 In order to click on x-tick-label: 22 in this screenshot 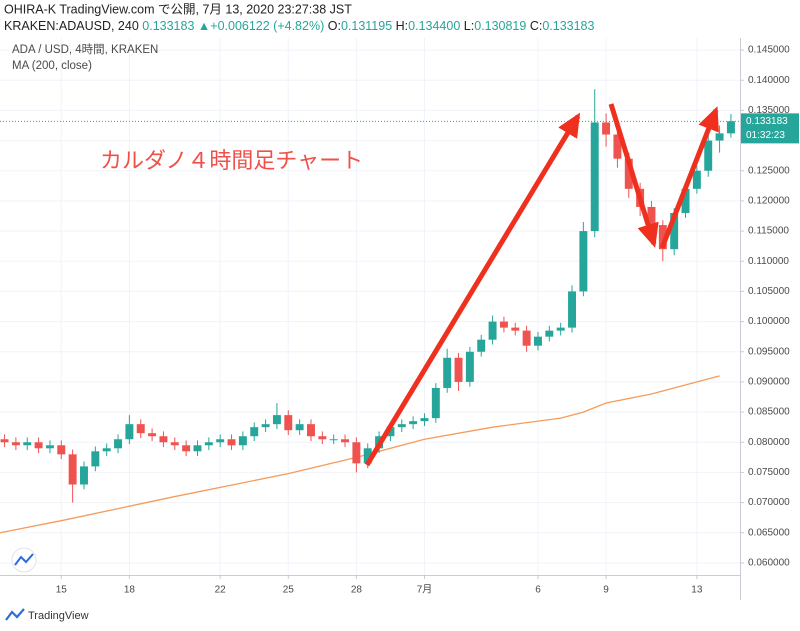, I will do `click(221, 590)`.